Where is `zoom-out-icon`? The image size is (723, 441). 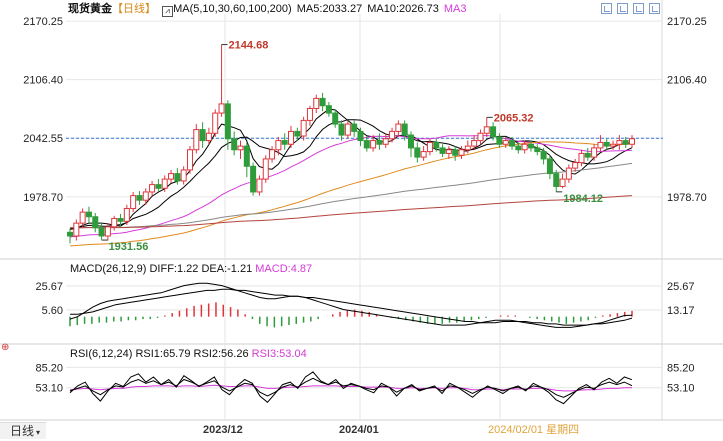
zoom-out-icon is located at coordinates (622, 8).